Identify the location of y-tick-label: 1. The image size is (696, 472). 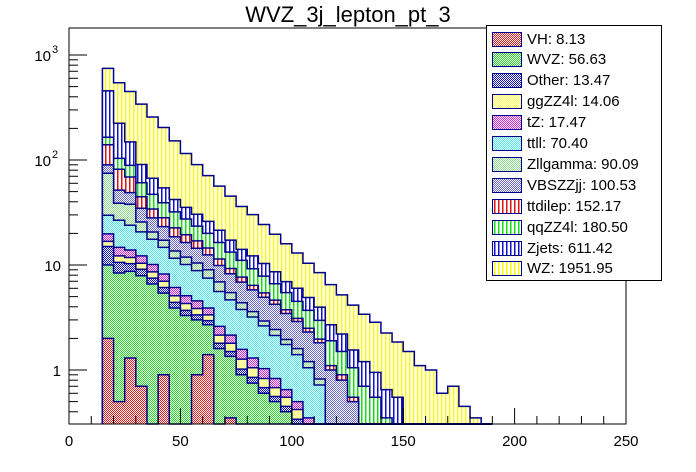
(57, 371).